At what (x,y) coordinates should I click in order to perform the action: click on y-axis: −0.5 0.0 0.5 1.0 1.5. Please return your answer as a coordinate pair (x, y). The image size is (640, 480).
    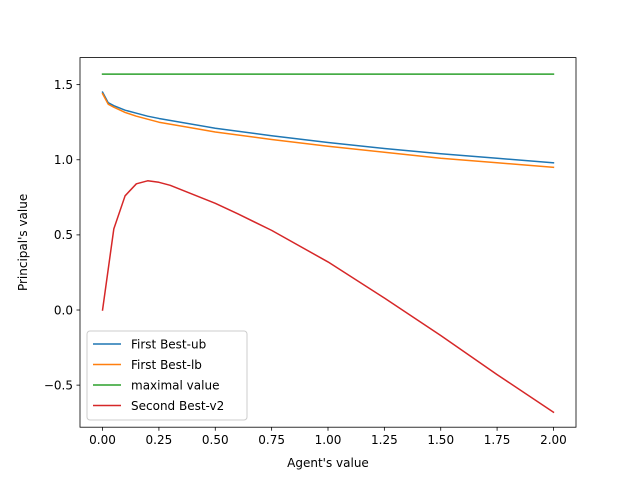
    Looking at the image, I should click on (62, 235).